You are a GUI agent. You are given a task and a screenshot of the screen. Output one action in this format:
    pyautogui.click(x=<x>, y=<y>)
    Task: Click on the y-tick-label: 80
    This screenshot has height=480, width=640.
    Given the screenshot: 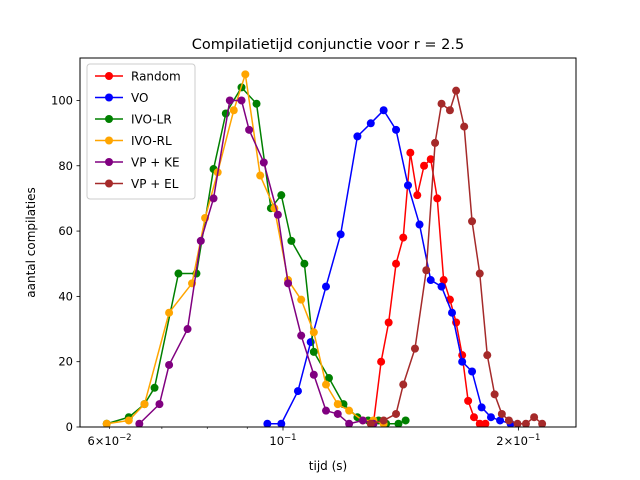 What is the action you would take?
    pyautogui.click(x=65, y=166)
    